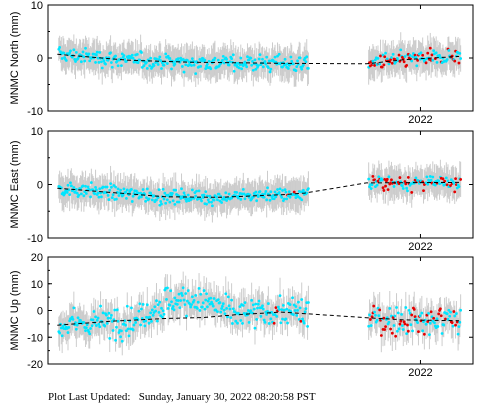 This screenshot has height=404, width=481. I want to click on y-tick-label: -10, so click(35, 338).